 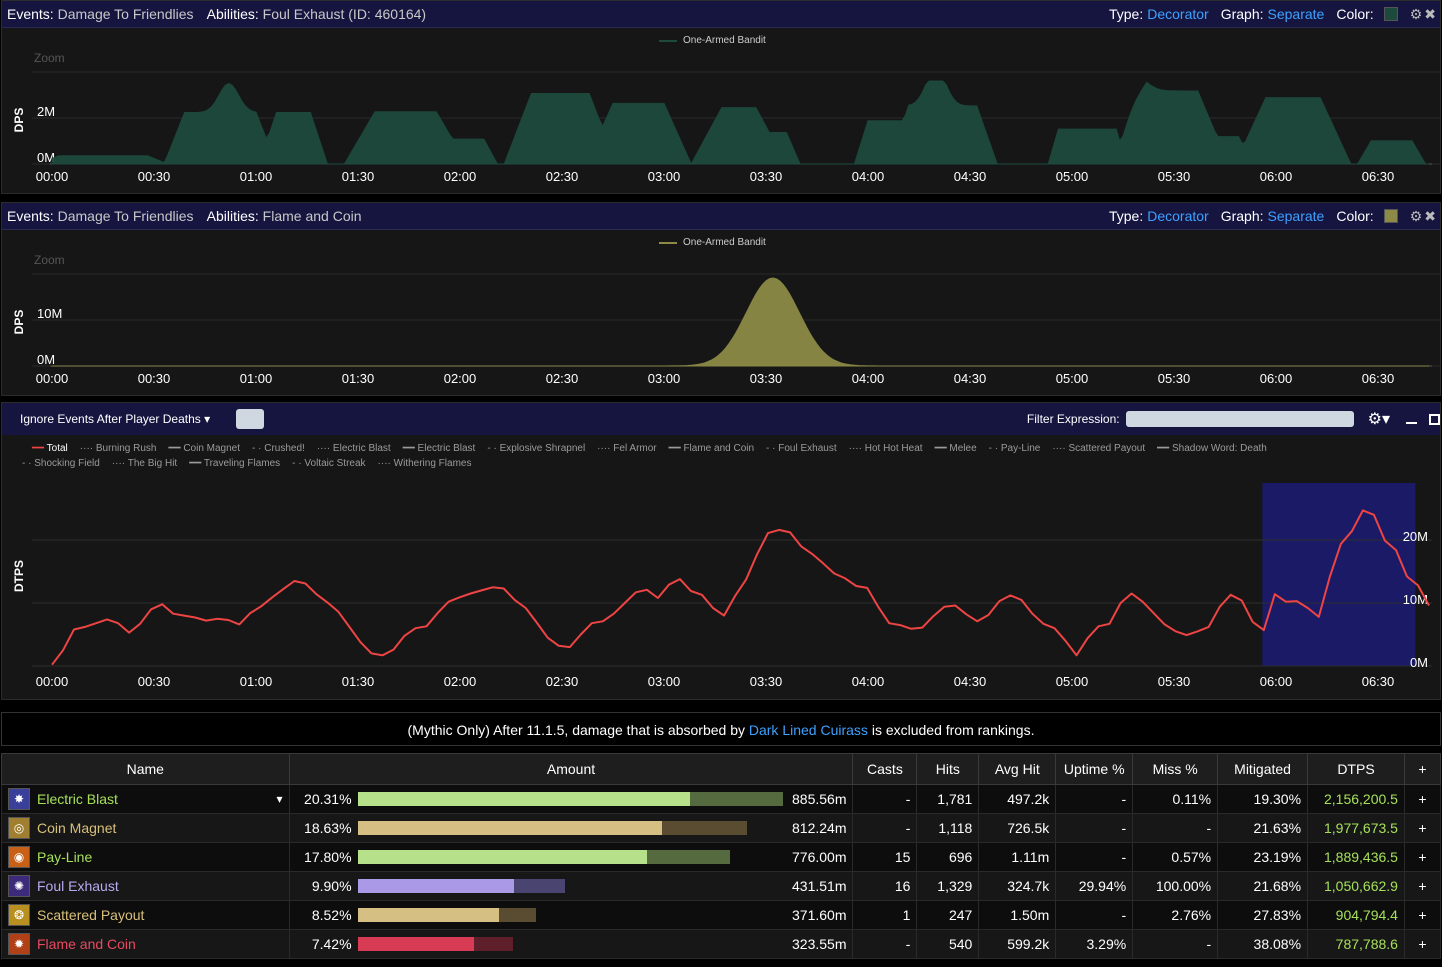 I want to click on amount-cell: 17.80% 776.00m, so click(x=571, y=857).